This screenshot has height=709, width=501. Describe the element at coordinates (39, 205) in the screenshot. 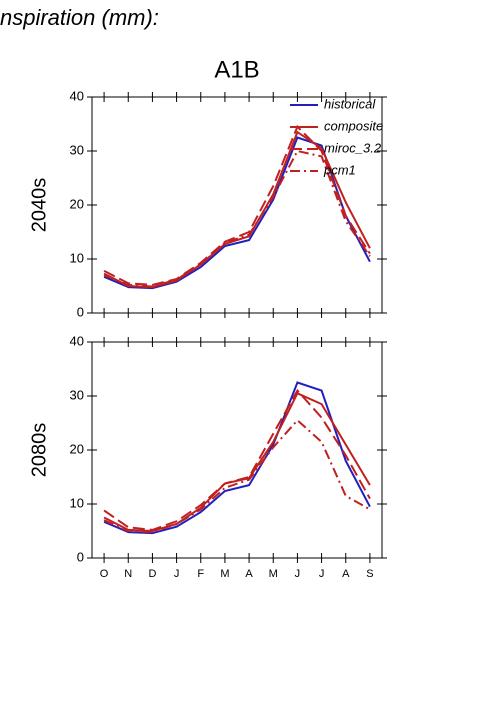

I see `y-axis-label: 2040s` at that location.